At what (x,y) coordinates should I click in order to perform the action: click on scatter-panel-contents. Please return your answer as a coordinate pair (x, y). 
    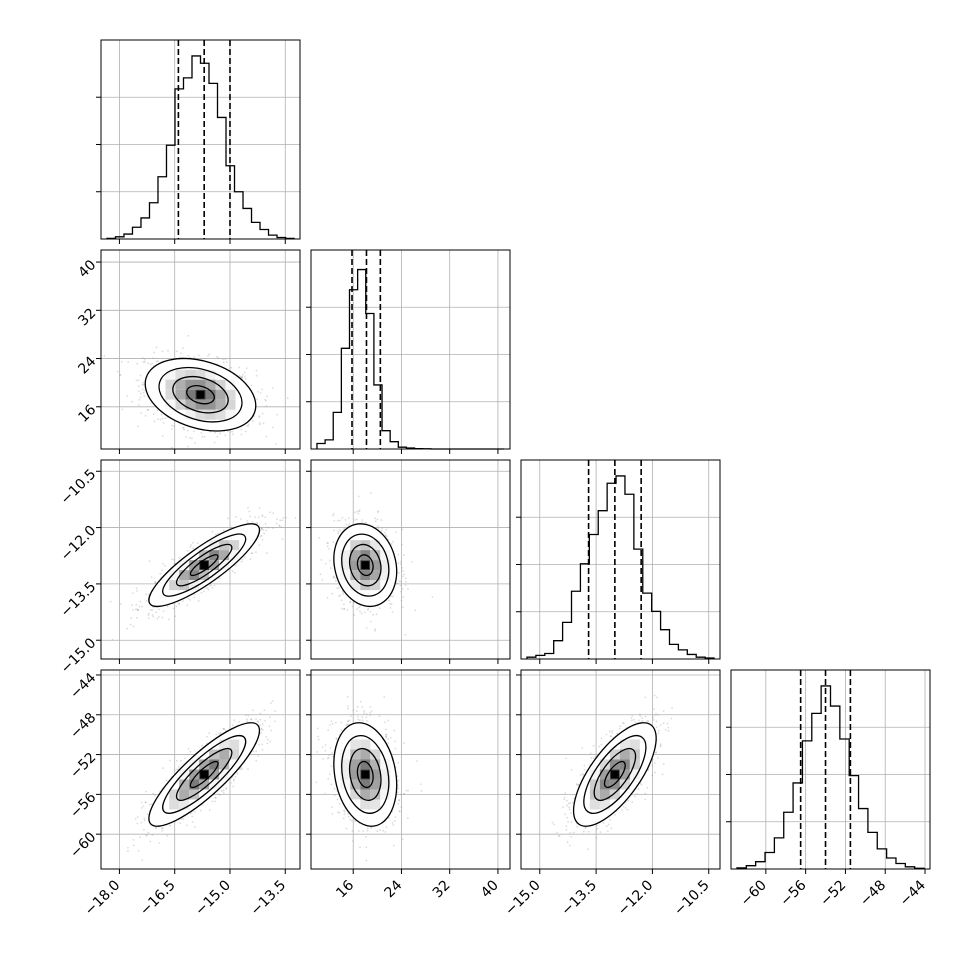
    Looking at the image, I should click on (200, 349).